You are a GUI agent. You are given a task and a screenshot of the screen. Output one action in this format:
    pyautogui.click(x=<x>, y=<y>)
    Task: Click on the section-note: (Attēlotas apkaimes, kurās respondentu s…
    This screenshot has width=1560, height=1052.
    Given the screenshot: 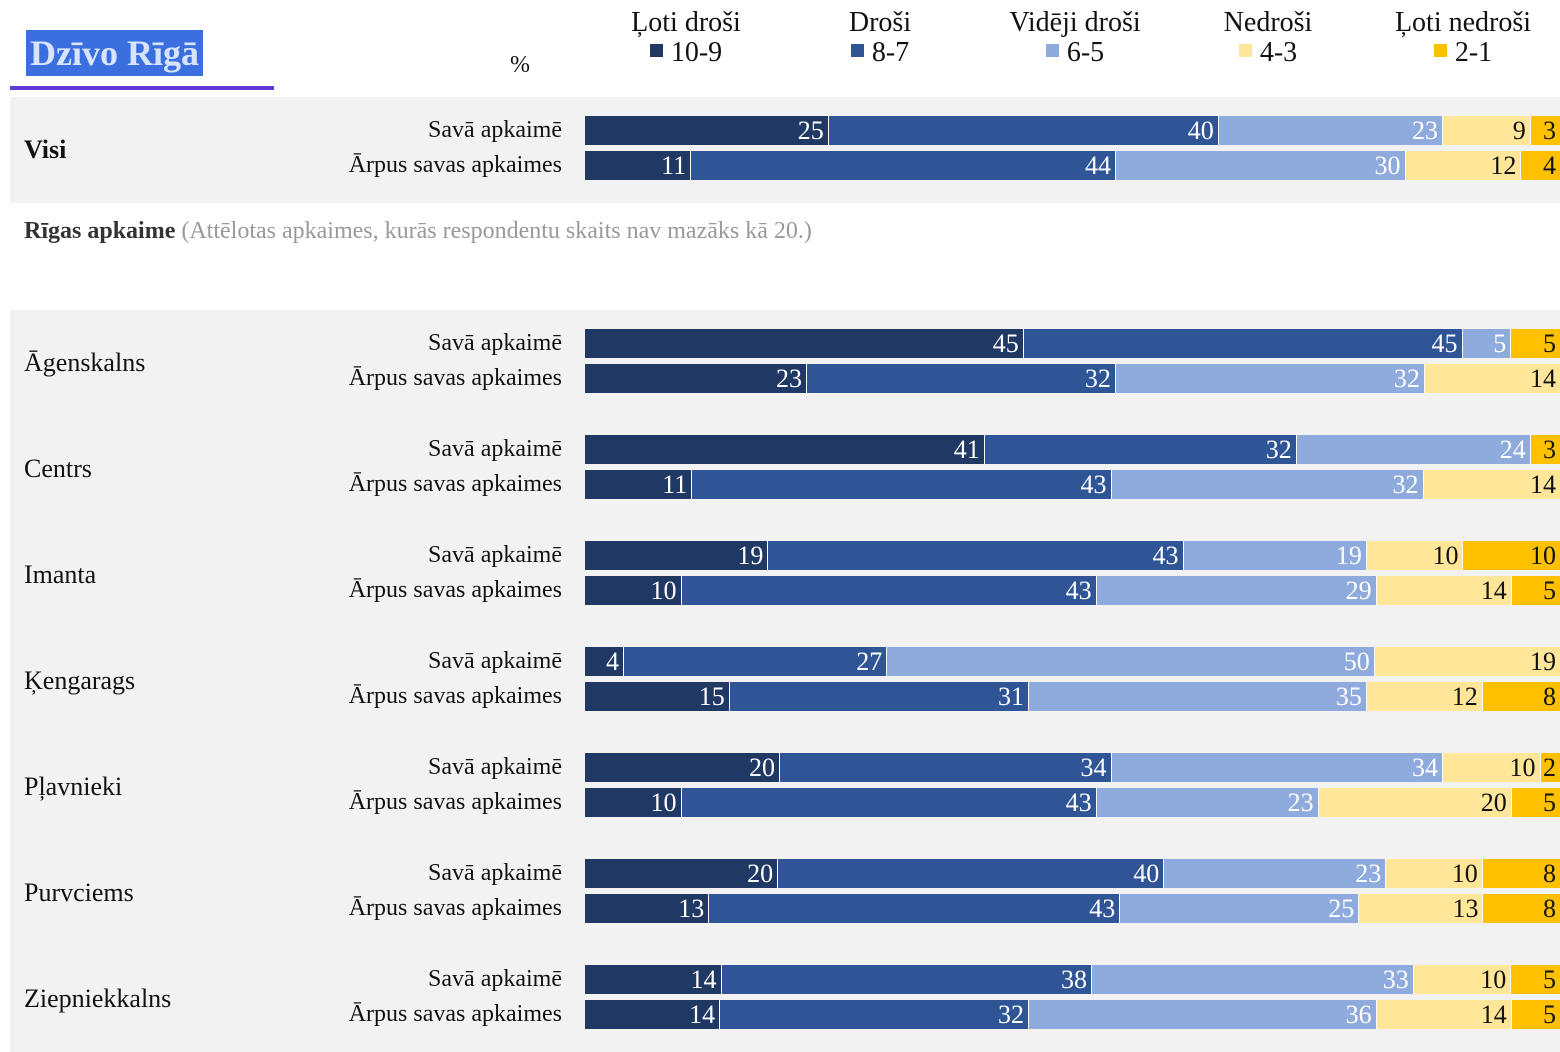 What is the action you would take?
    pyautogui.click(x=496, y=231)
    